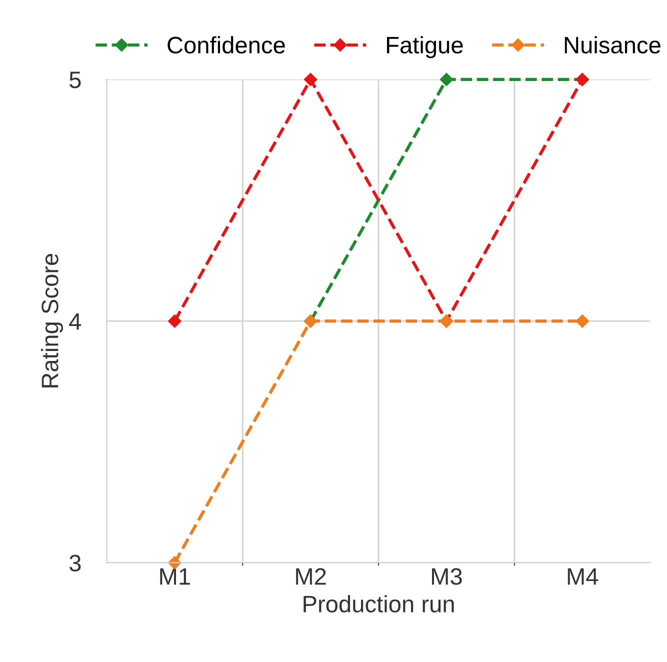 This screenshot has height=662, width=667. What do you see at coordinates (311, 576) in the screenshot?
I see `x-tick-label: M2` at bounding box center [311, 576].